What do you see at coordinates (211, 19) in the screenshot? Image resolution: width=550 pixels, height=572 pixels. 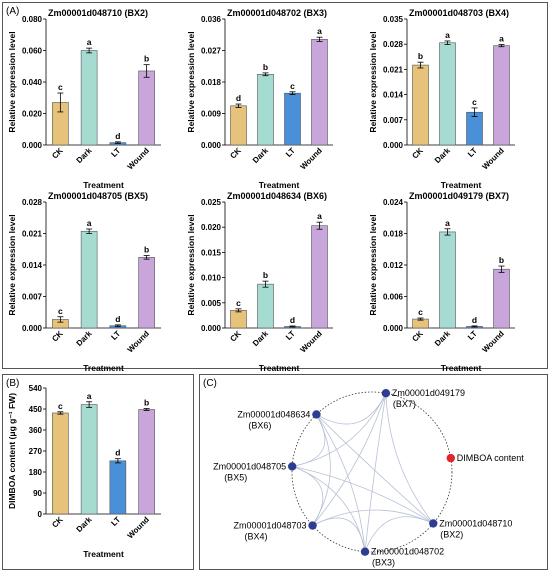 I see `y-tick-label: 0.036` at bounding box center [211, 19].